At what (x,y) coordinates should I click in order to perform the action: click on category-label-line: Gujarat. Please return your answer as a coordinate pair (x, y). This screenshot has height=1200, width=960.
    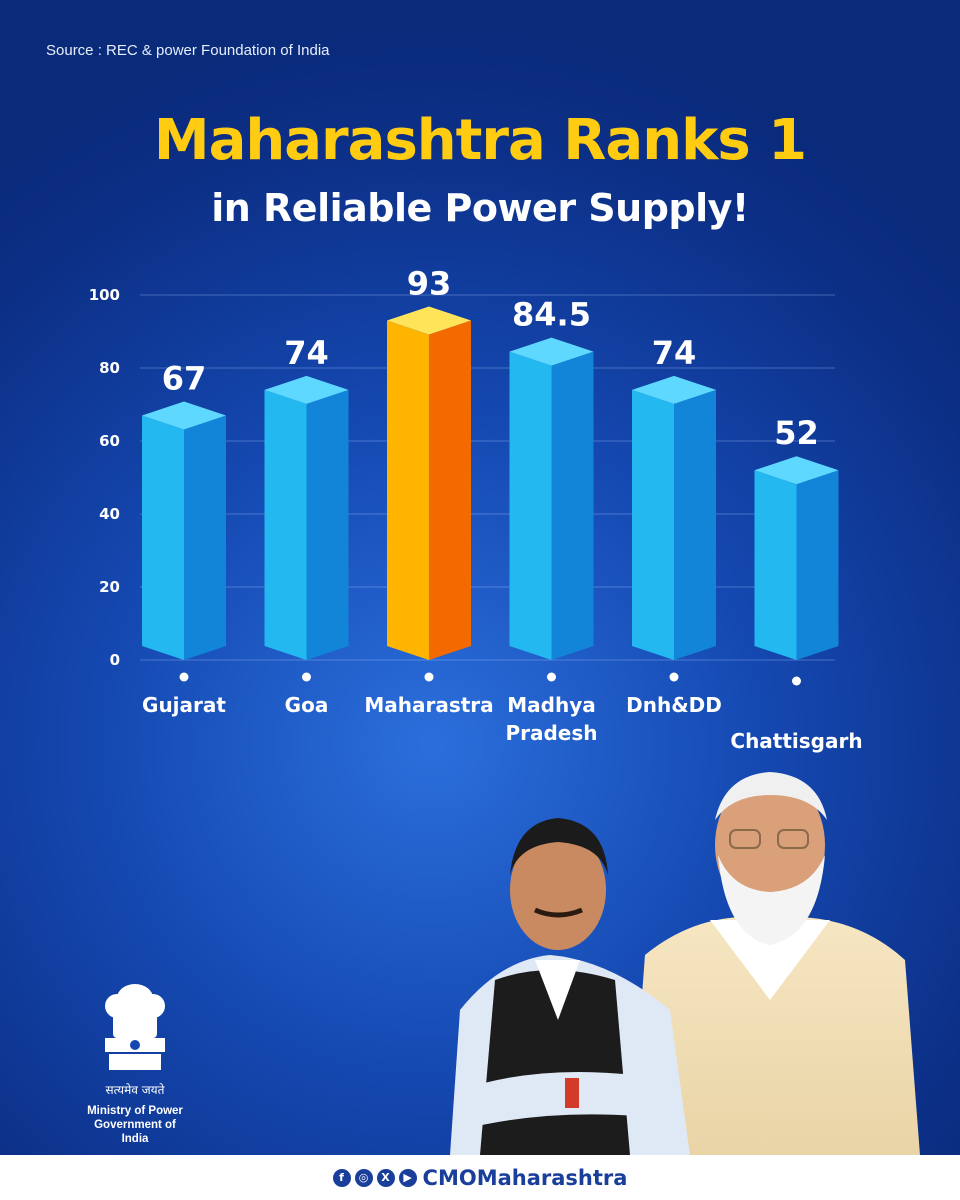
    Looking at the image, I should click on (184, 705).